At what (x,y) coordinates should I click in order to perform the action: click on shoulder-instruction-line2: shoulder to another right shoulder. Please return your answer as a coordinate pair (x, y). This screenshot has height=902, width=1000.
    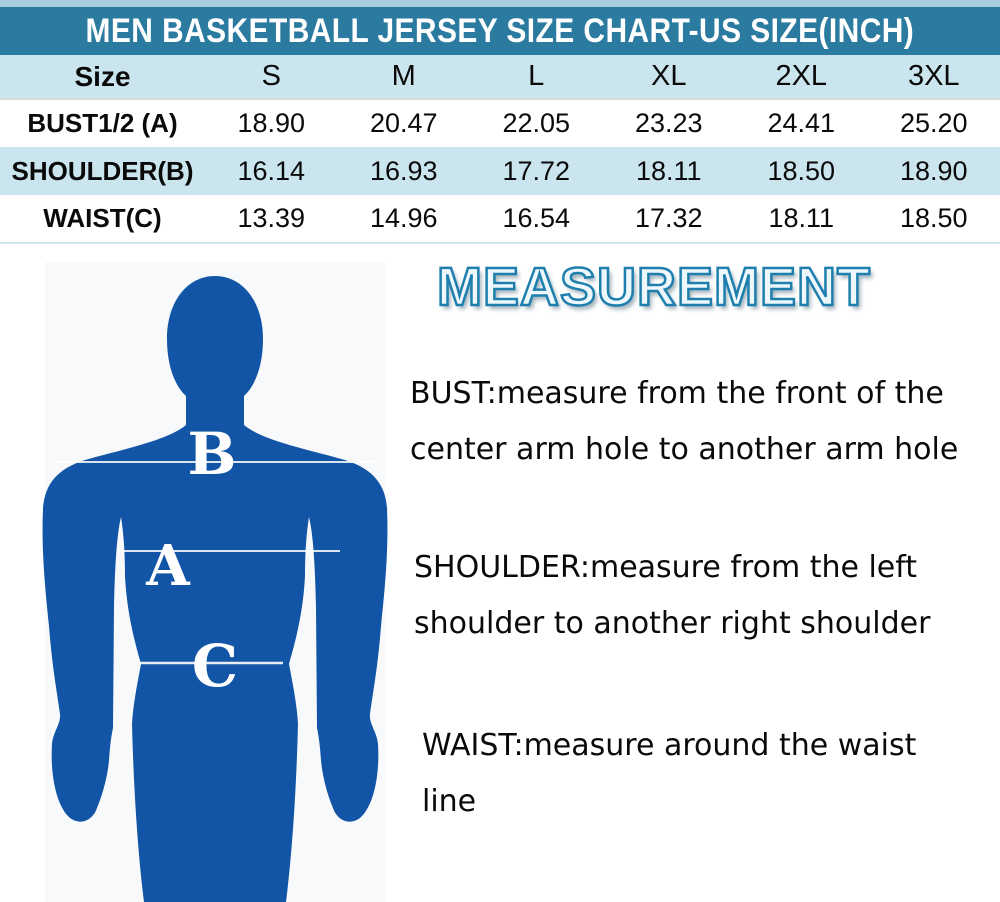
    Looking at the image, I should click on (672, 623).